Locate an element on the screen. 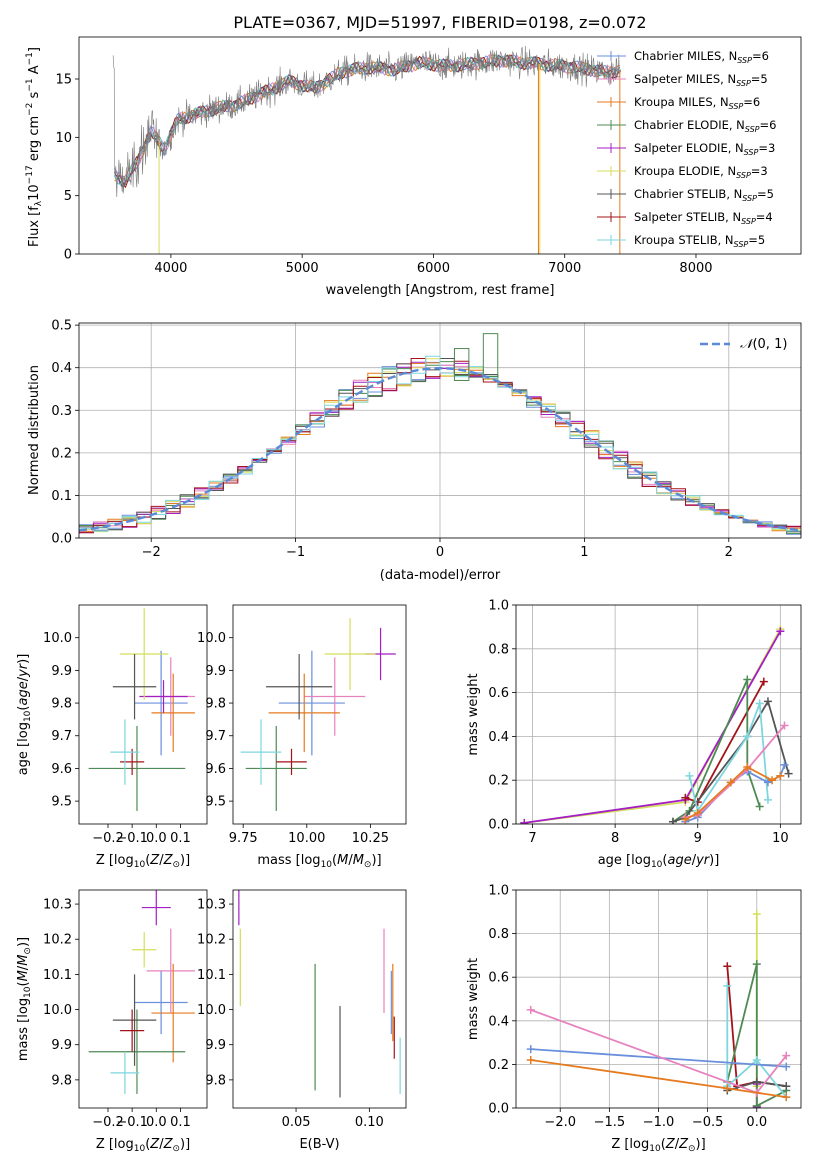 Image resolution: width=819 pixels, height=1170 pixels. legend-n: =4 is located at coordinates (764, 217).